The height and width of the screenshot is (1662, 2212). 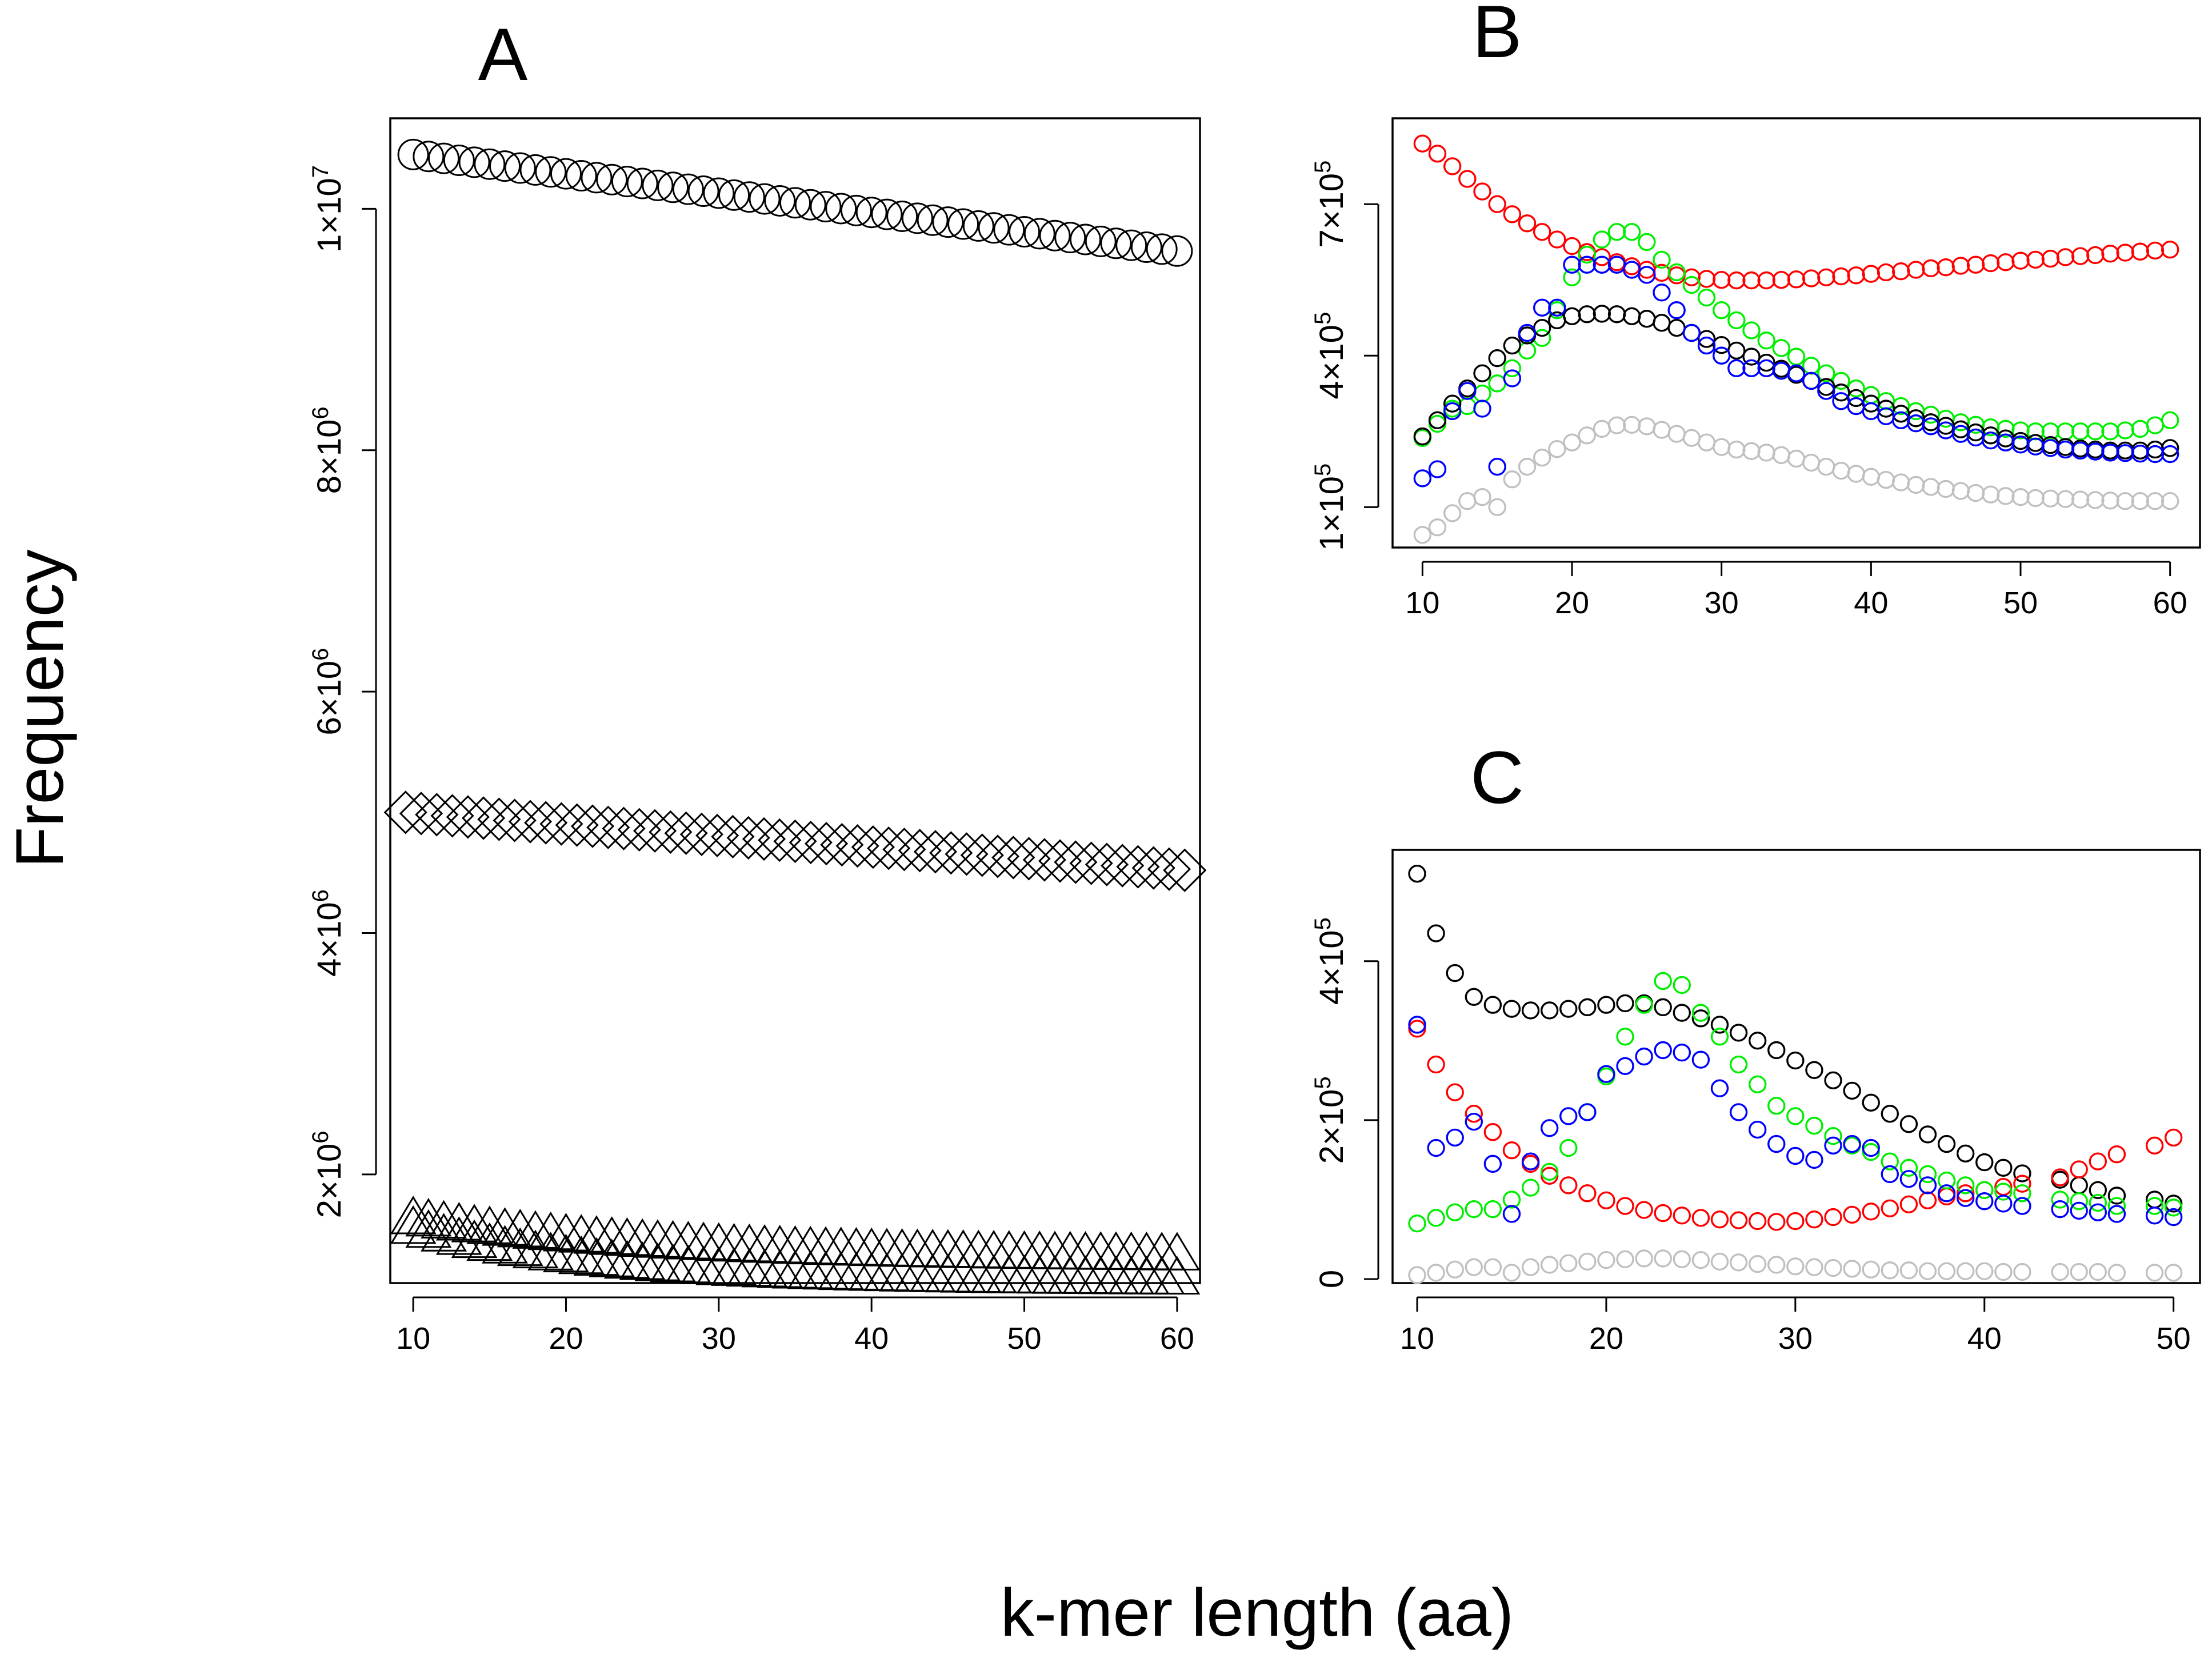 I want to click on x-tick-label: 20, so click(x=1572, y=603).